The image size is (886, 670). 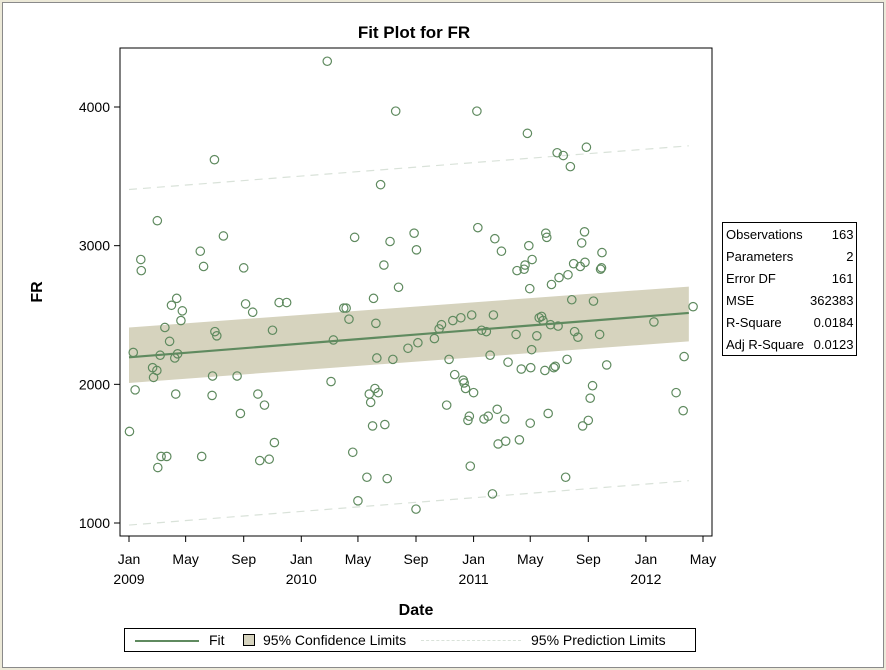 What do you see at coordinates (790, 278) in the screenshot?
I see `stat-row: Error DF 161` at bounding box center [790, 278].